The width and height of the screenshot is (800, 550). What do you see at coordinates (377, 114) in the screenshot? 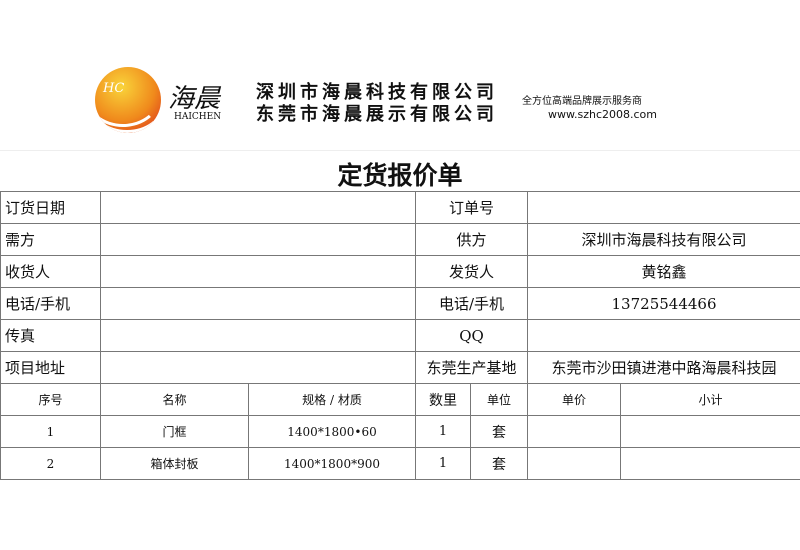
I see `company-name-2: 东莞市海晨展示有限公司` at bounding box center [377, 114].